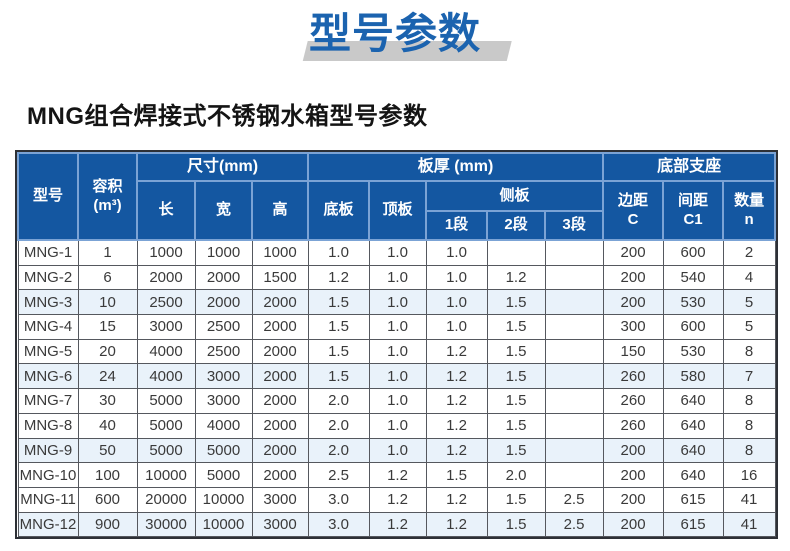 This screenshot has height=551, width=790. I want to click on col-header-seg3: 3段, so click(574, 225).